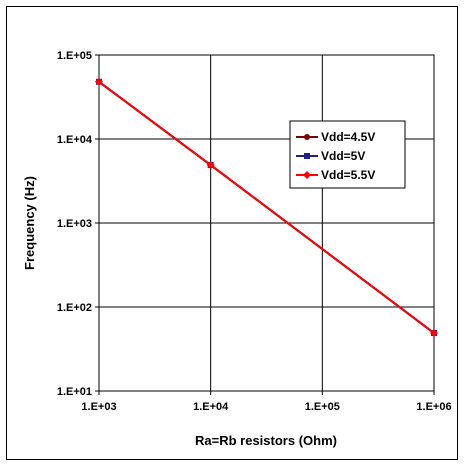  Describe the element at coordinates (266, 440) in the screenshot. I see `x-axis-title: Ra=Rb resistors (Ohm)` at that location.